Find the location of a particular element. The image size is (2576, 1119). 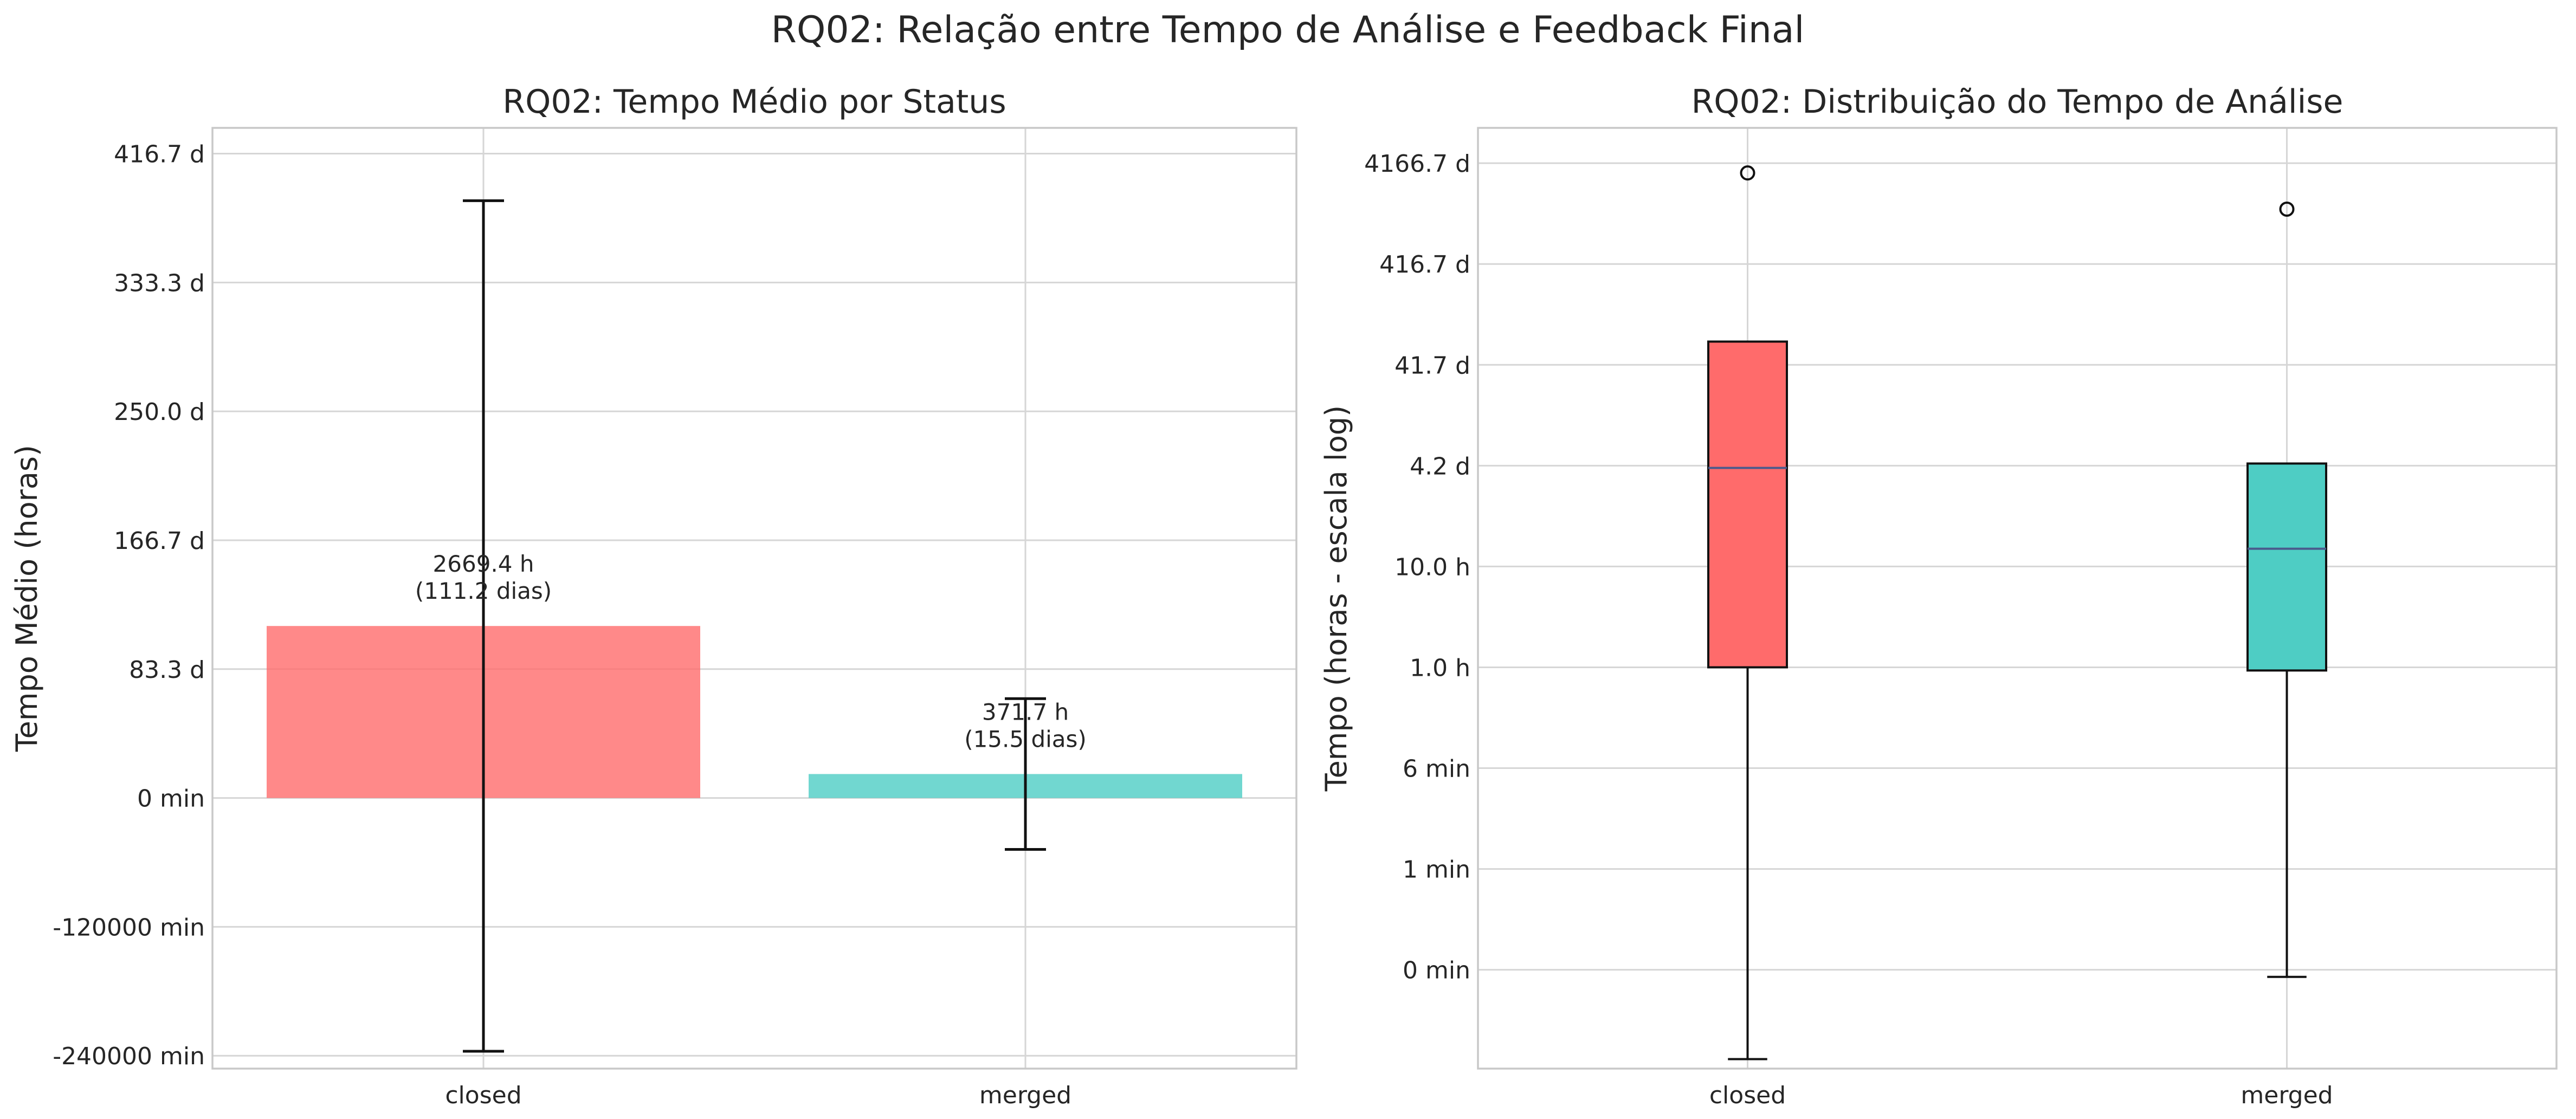

bar-chart-y-tick-label: -240000 min is located at coordinates (129, 1056).